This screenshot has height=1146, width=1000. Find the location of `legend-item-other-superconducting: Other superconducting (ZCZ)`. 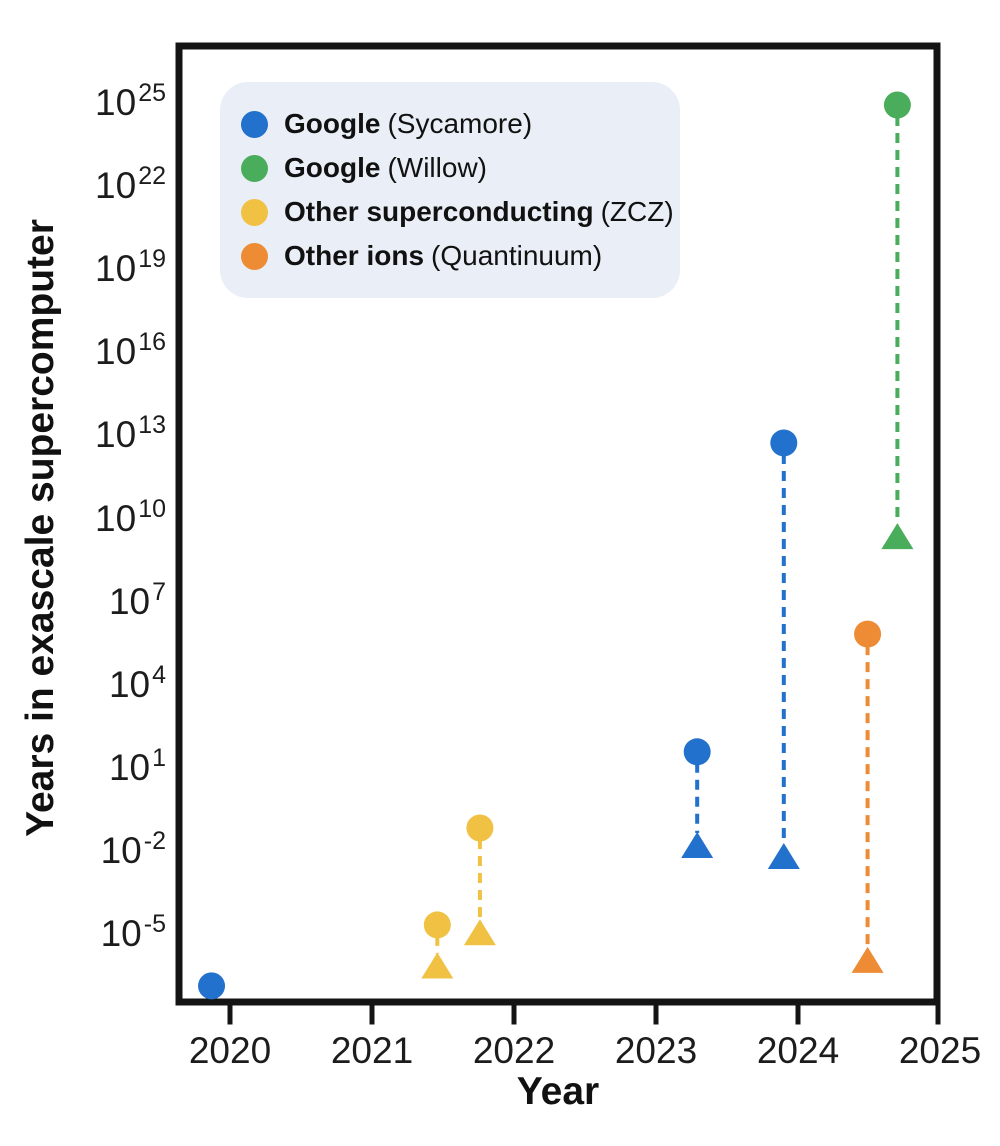

legend-item-other-superconducting: Other superconducting (ZCZ) is located at coordinates (450, 212).